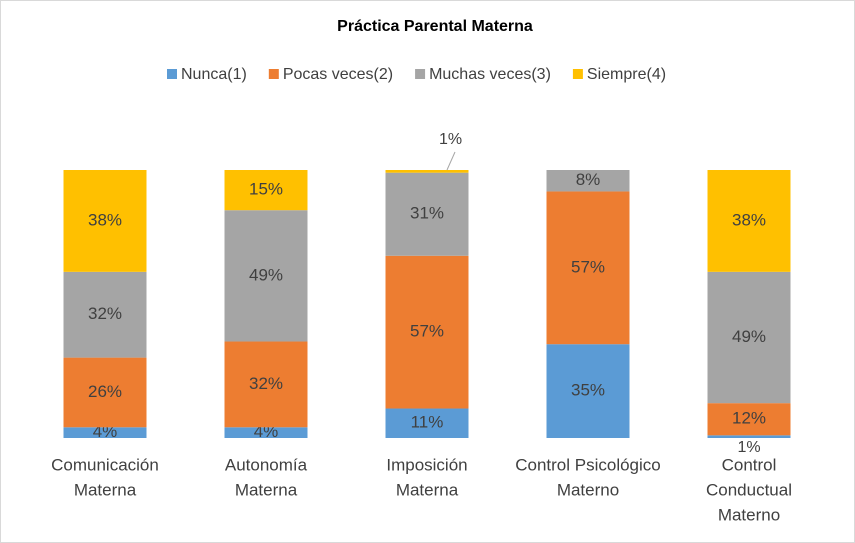 The width and height of the screenshot is (855, 543). I want to click on data-label: 12%, so click(749, 418).